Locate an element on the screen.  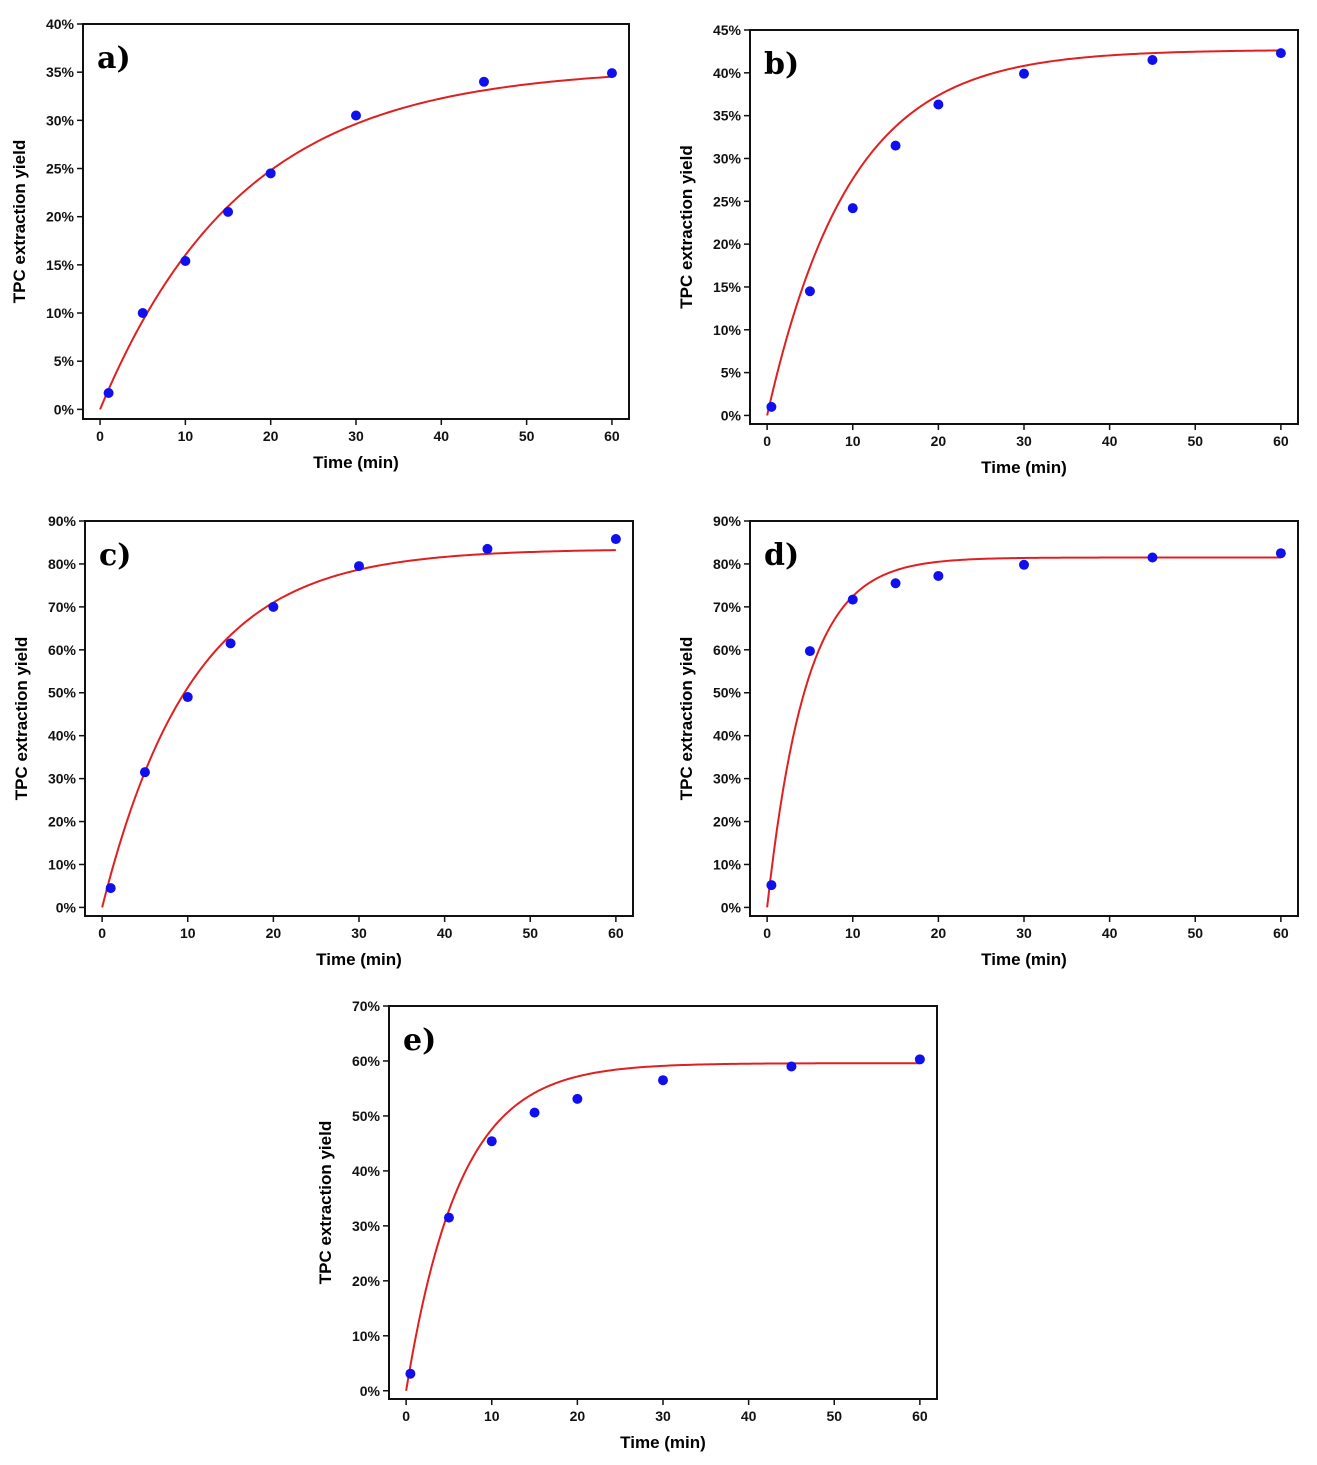
y-tick-label: 25% is located at coordinates (60, 169).